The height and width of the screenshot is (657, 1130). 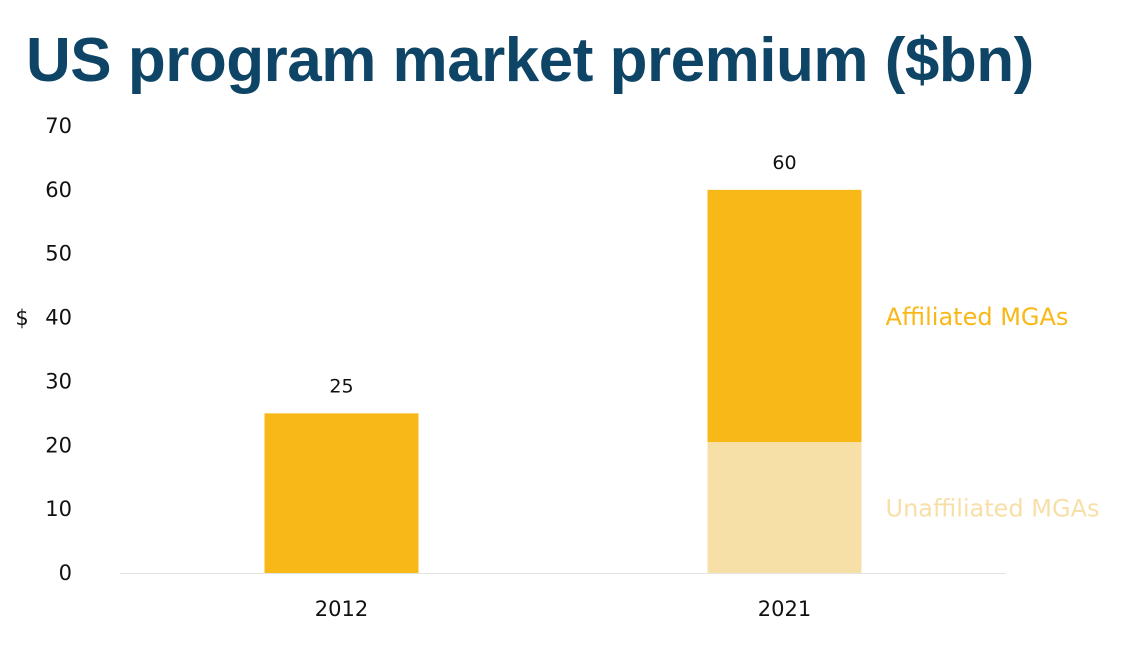 What do you see at coordinates (784, 316) in the screenshot?
I see `bar-2021-affiliated-mgas` at bounding box center [784, 316].